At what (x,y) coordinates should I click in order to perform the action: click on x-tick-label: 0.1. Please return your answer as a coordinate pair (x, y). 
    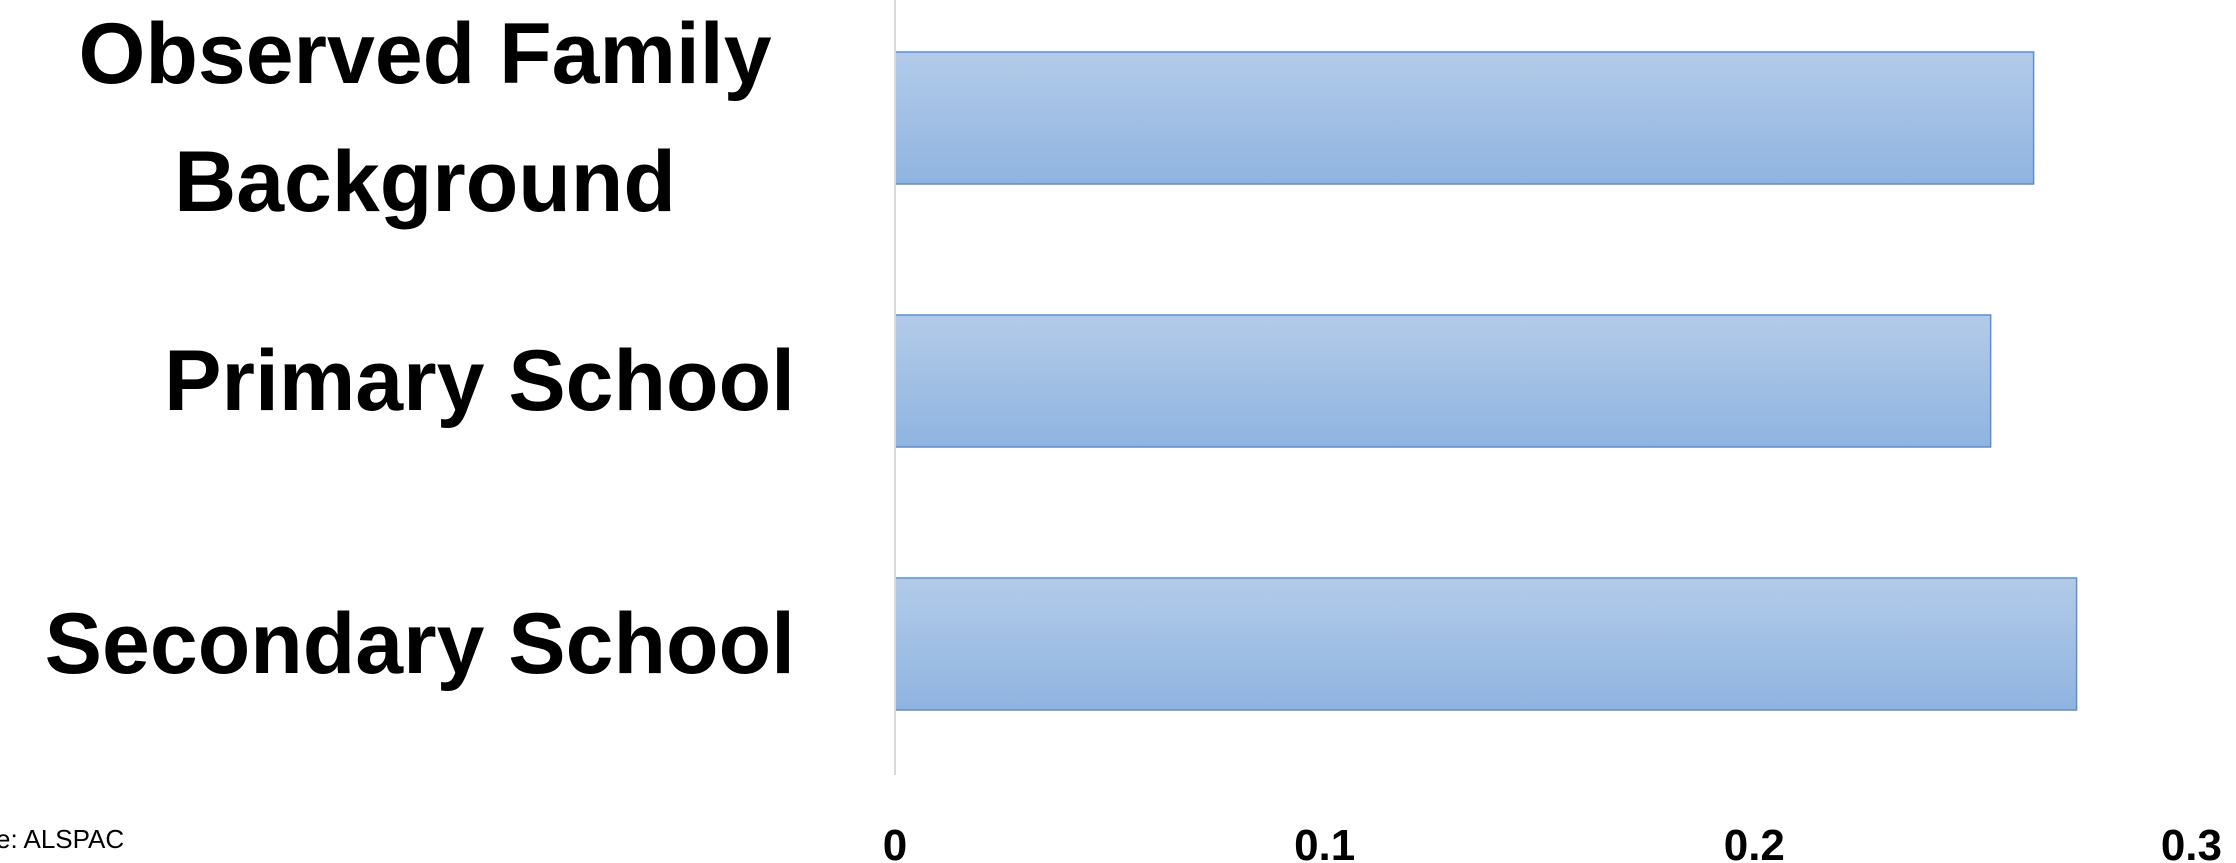
    Looking at the image, I should click on (1324, 842).